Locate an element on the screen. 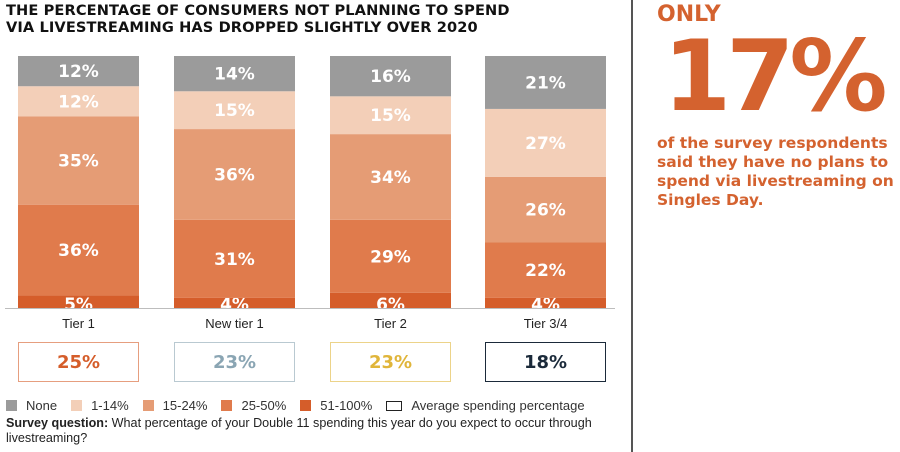  data-label-new-tier-1-none: 14% is located at coordinates (234, 75).